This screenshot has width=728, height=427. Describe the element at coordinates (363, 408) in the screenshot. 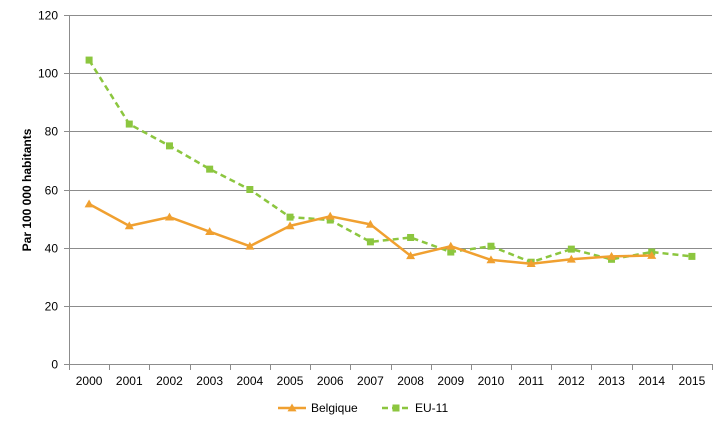

I see `legend: Belgique EU-11` at that location.